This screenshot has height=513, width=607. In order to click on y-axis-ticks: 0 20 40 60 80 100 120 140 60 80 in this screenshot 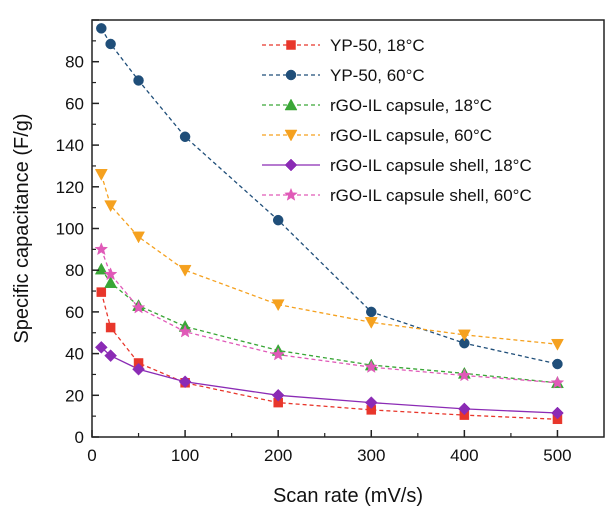, I will do `click(77, 233)`.